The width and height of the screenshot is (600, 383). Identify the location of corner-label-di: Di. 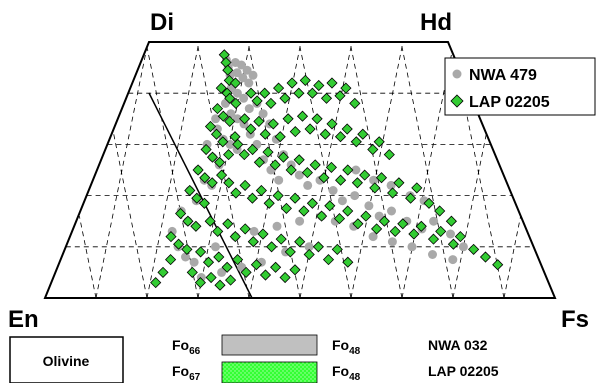
(162, 22).